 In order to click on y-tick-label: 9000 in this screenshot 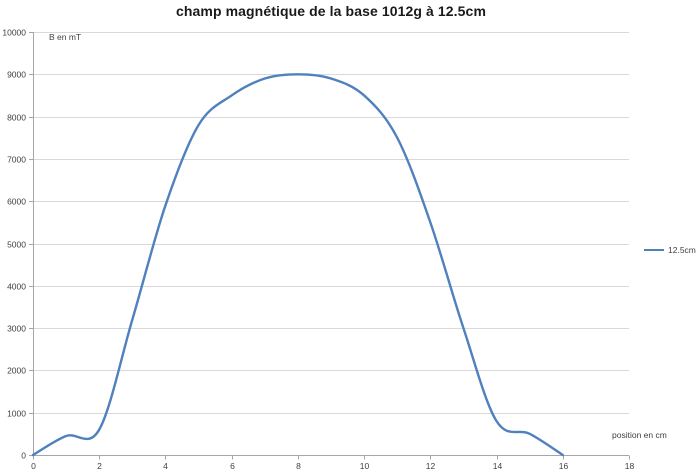, I will do `click(16, 75)`.